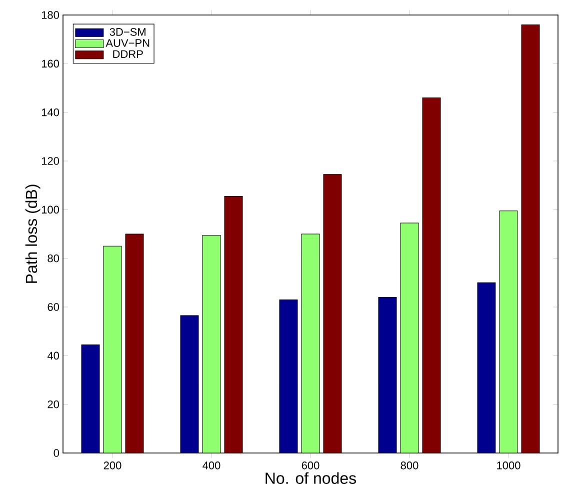 The image size is (561, 497). What do you see at coordinates (128, 54) in the screenshot?
I see `legend-label: DDRP` at bounding box center [128, 54].